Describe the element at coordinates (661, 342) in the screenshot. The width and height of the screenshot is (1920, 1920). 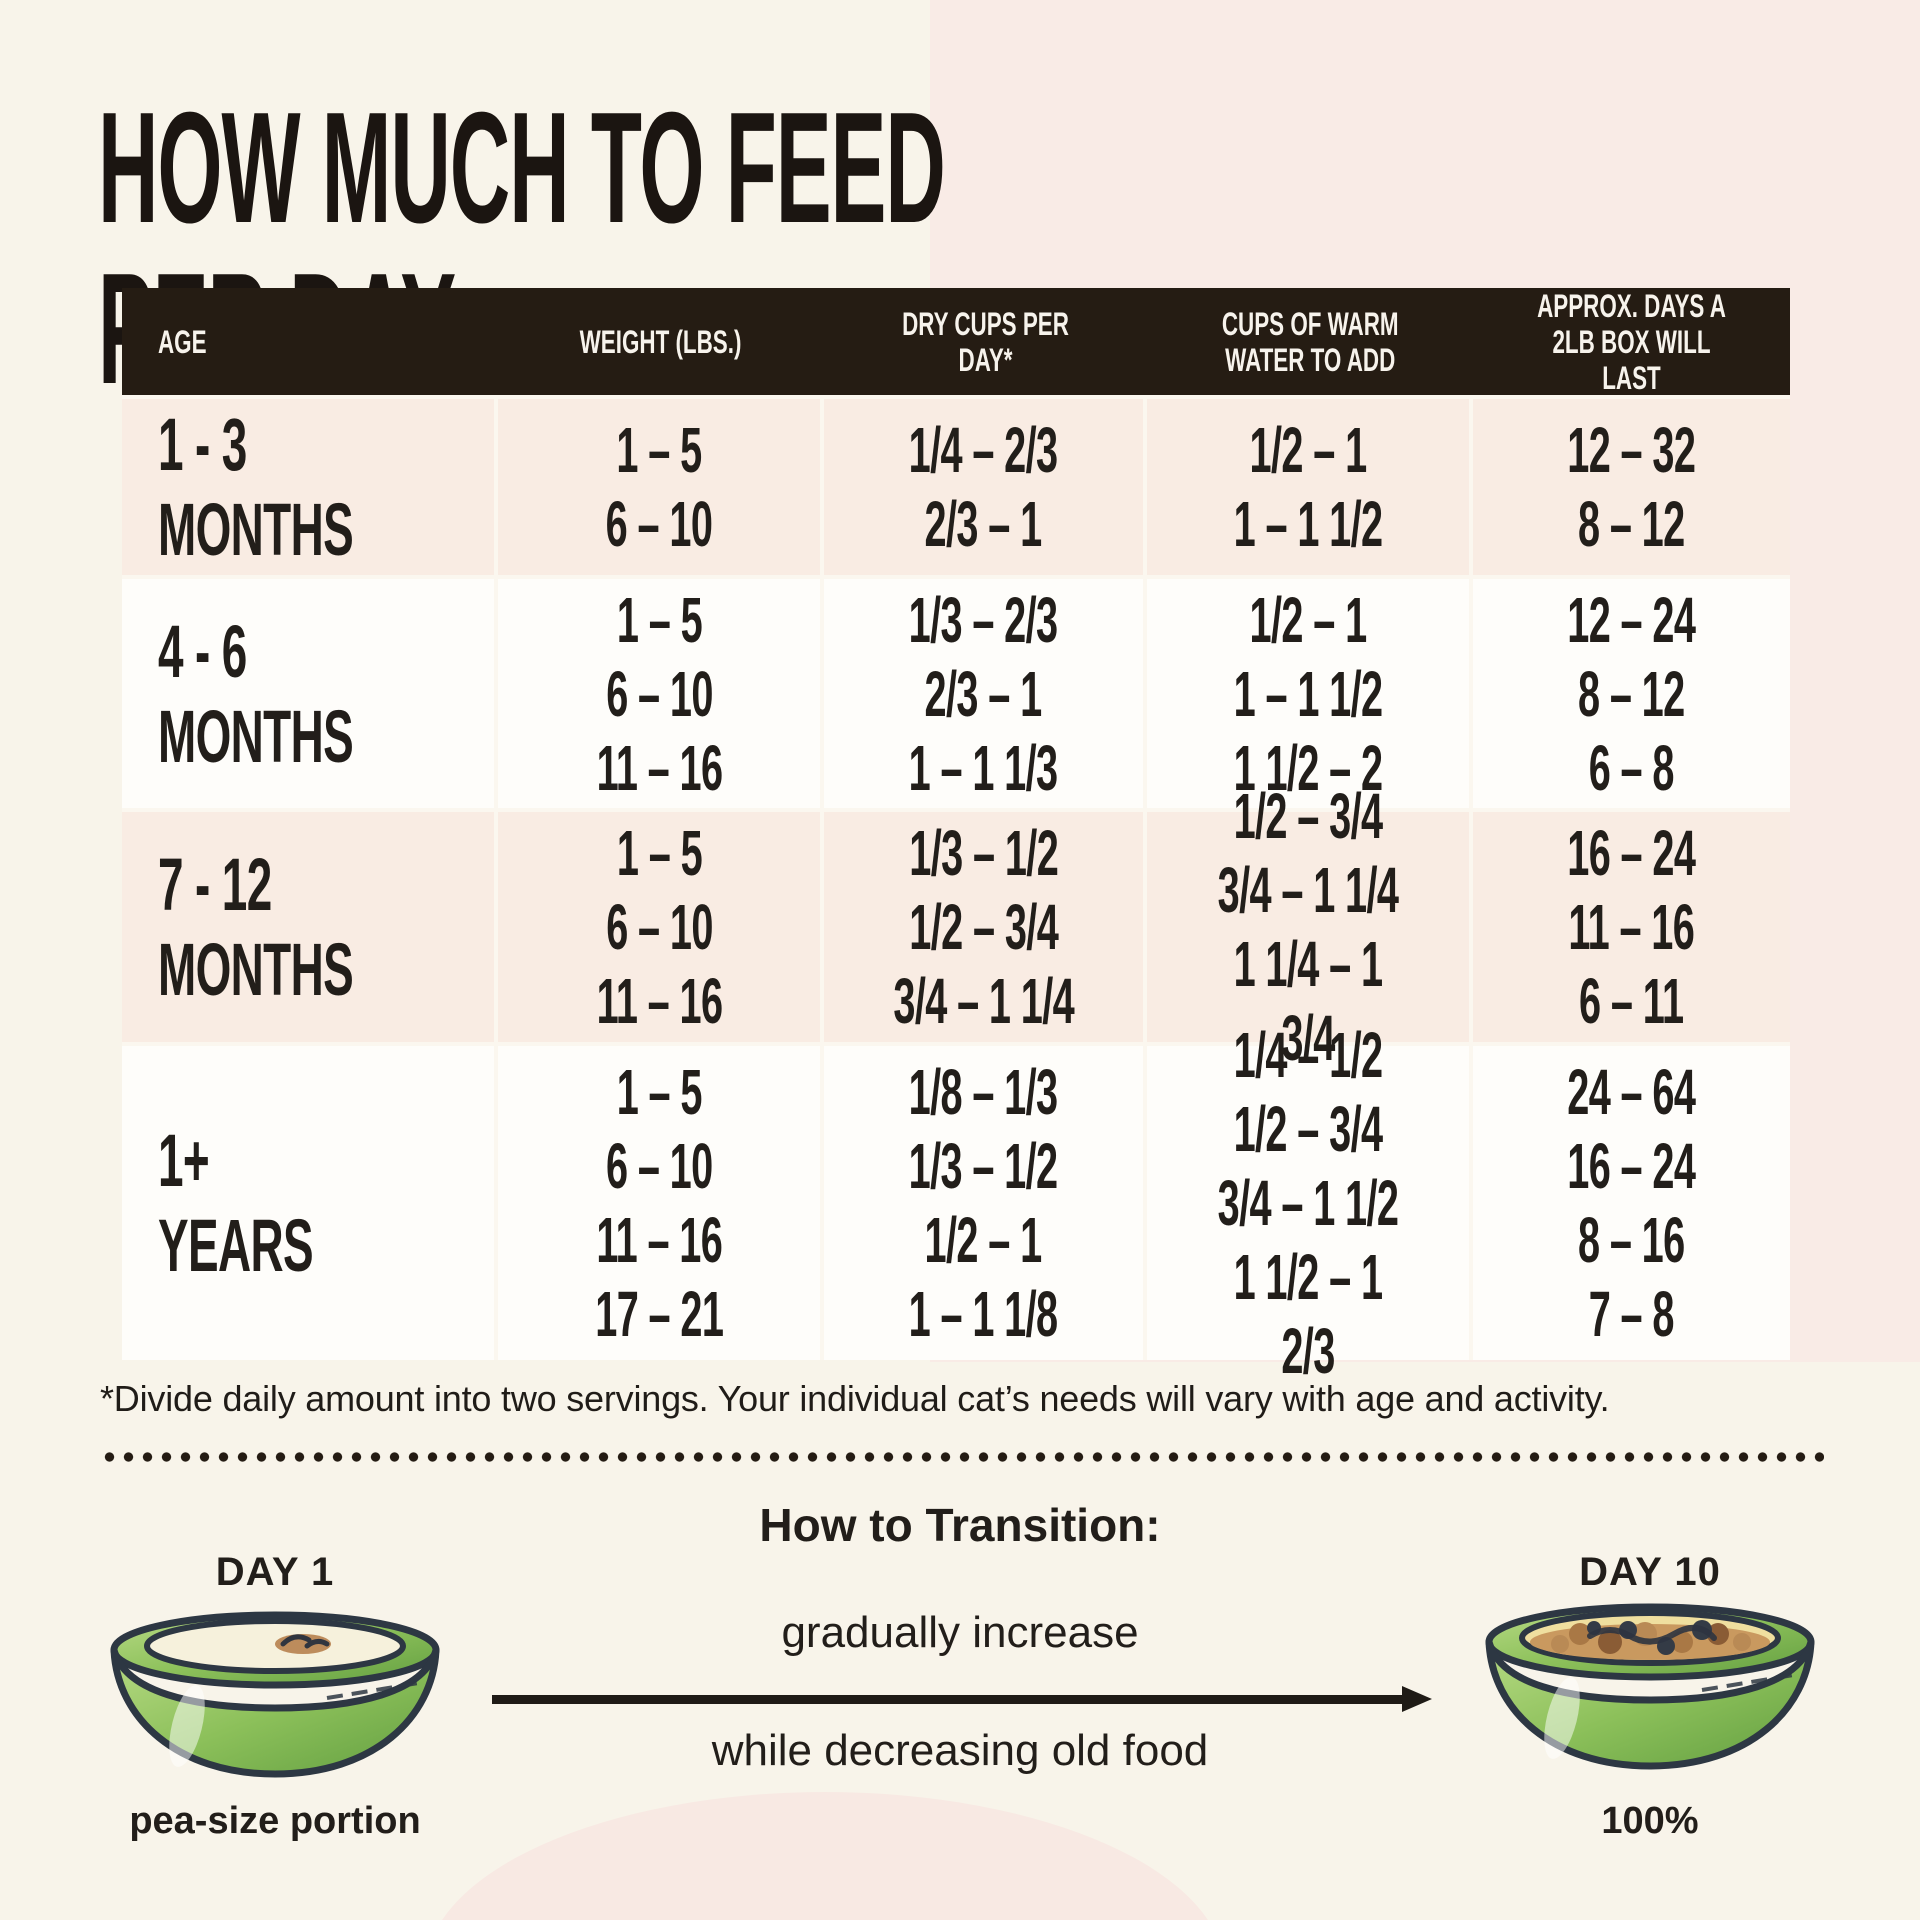
I see `column-header-weight: WEIGHT (LBS.)` at that location.